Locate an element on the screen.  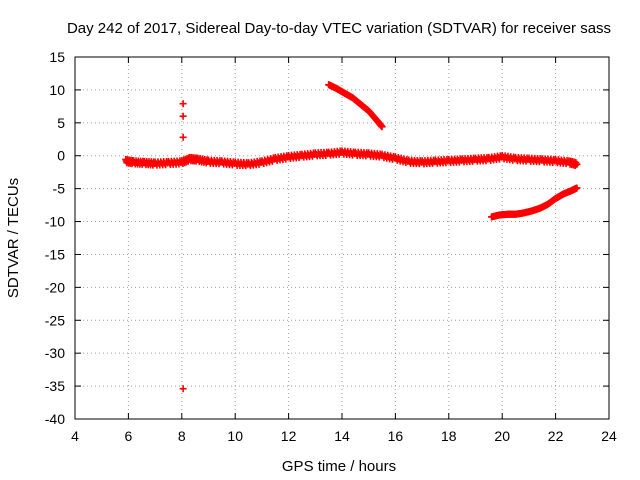
y-axis-label: SDTVAR / TECUs is located at coordinates (13, 238).